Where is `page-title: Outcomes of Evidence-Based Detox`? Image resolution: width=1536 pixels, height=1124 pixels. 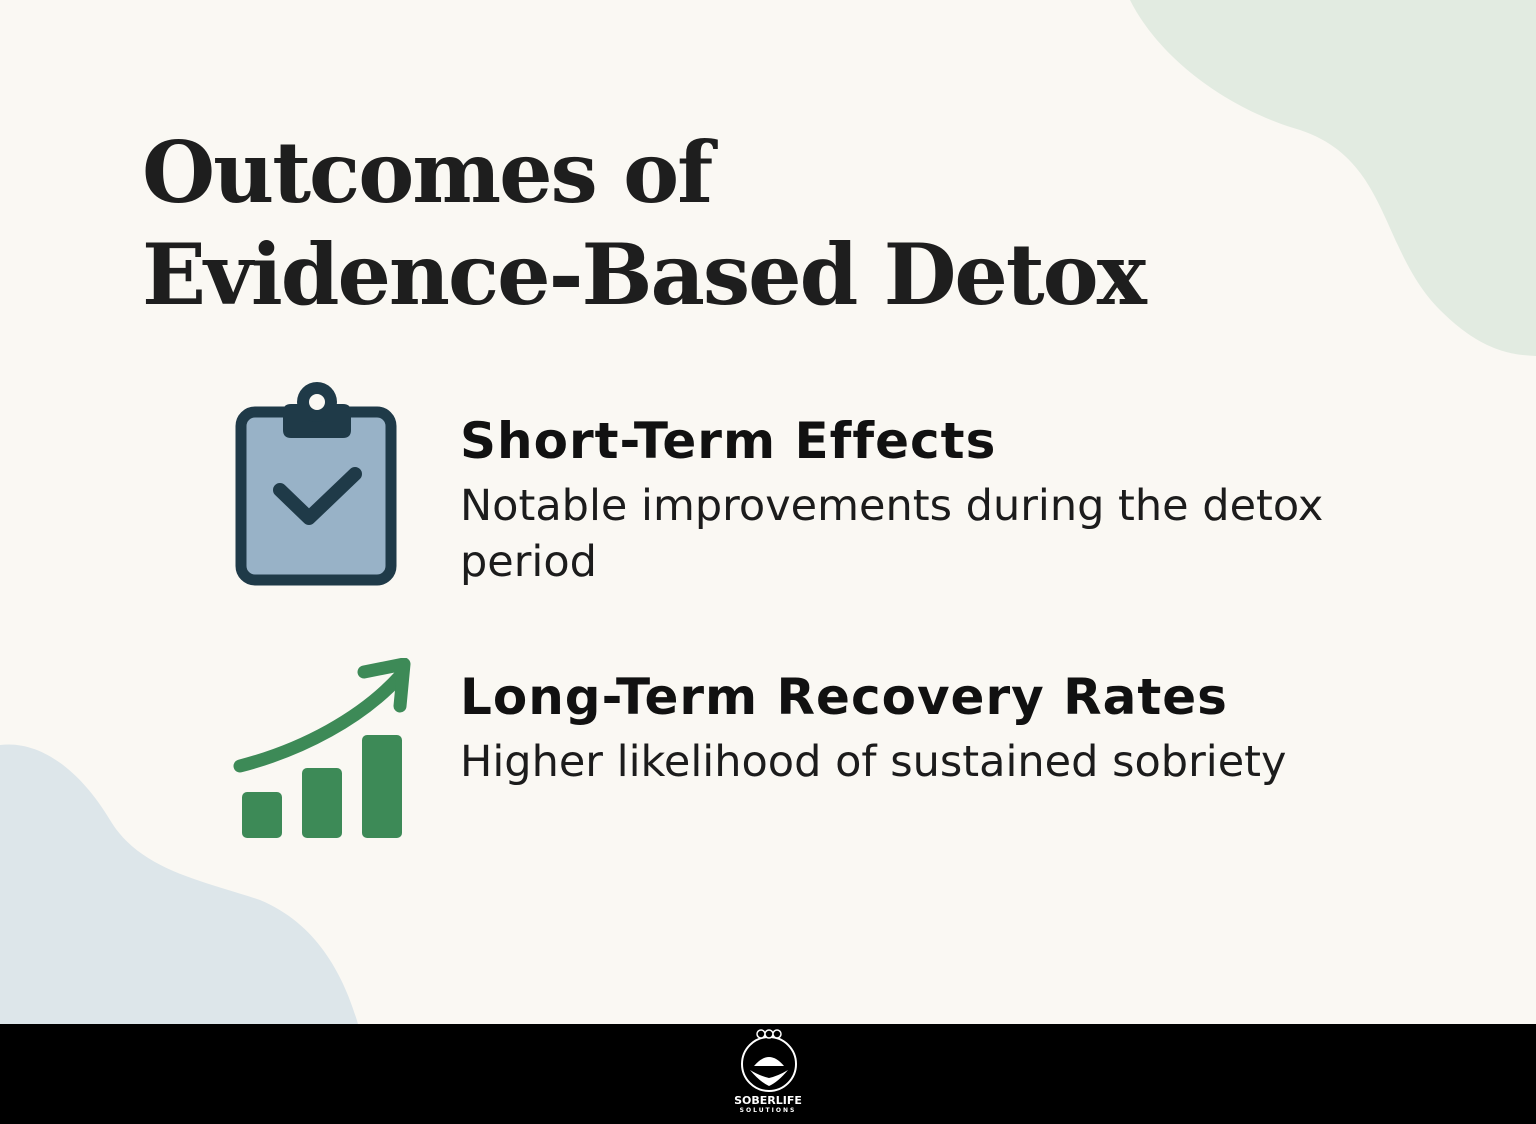
page-title: Outcomes of Evidence-Based Detox is located at coordinates (644, 224).